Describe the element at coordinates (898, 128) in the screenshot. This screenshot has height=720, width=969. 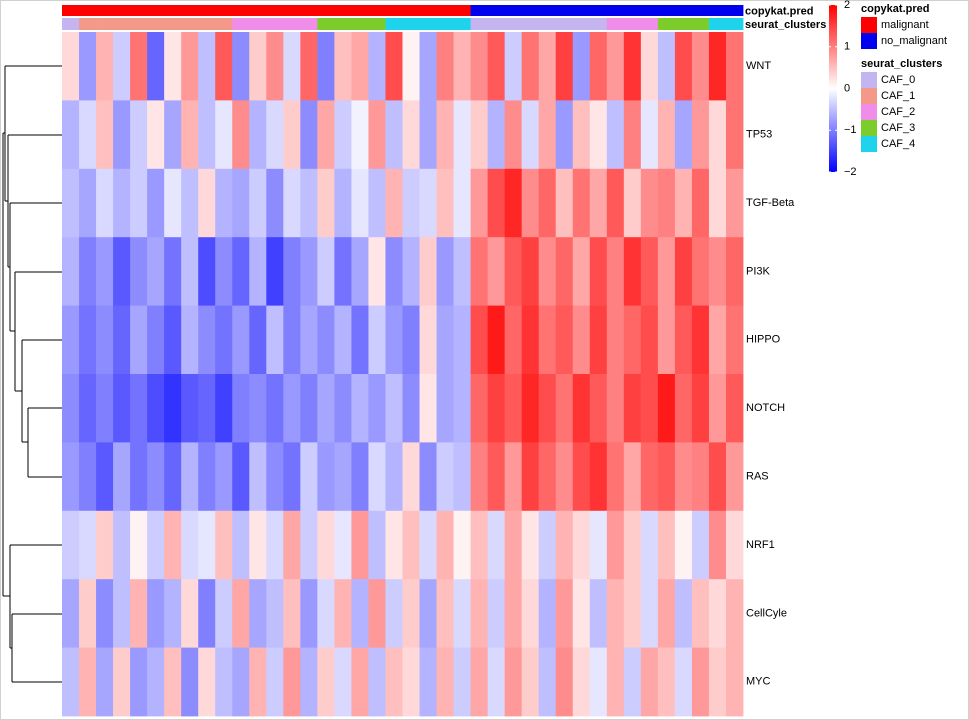
I see `legend-label: CAF_3` at that location.